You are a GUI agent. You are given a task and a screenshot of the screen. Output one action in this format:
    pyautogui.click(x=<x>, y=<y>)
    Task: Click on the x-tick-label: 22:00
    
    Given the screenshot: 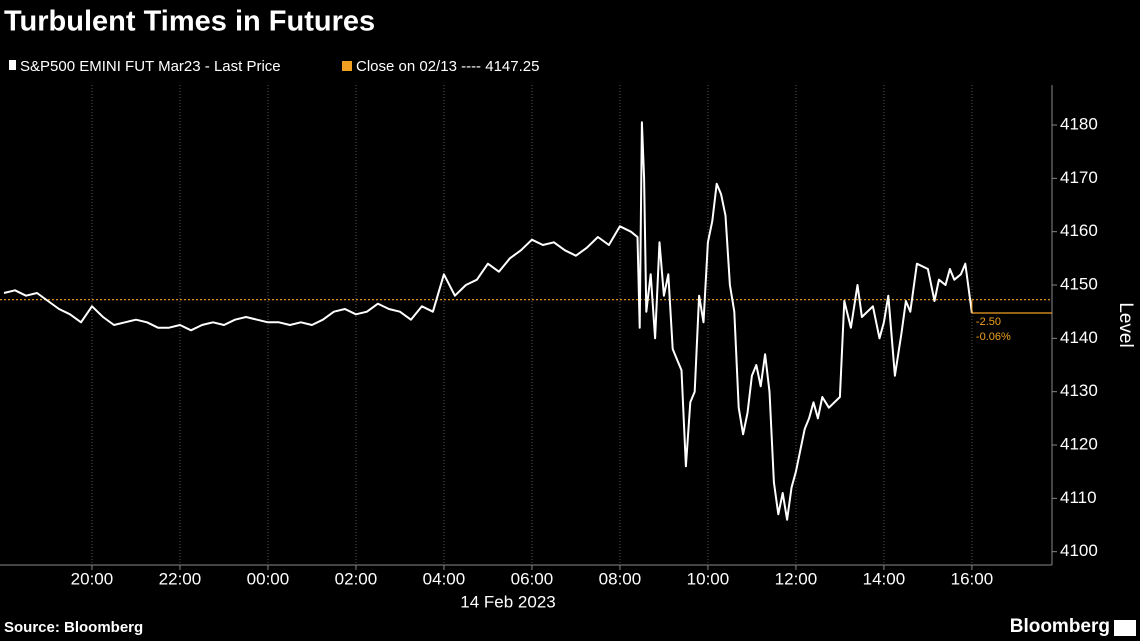 What is the action you would take?
    pyautogui.click(x=180, y=578)
    